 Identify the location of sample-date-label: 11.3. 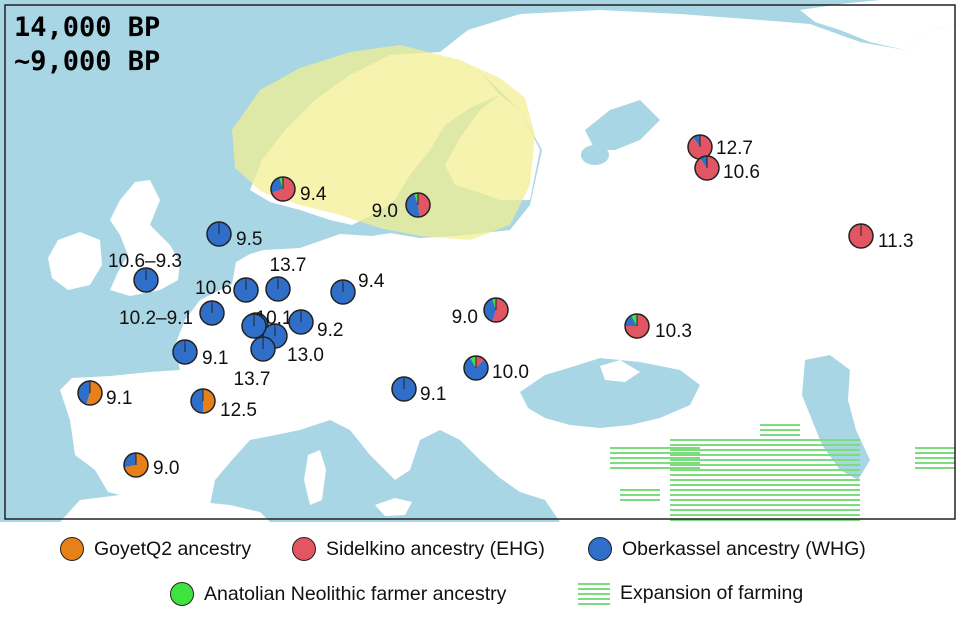
(896, 241).